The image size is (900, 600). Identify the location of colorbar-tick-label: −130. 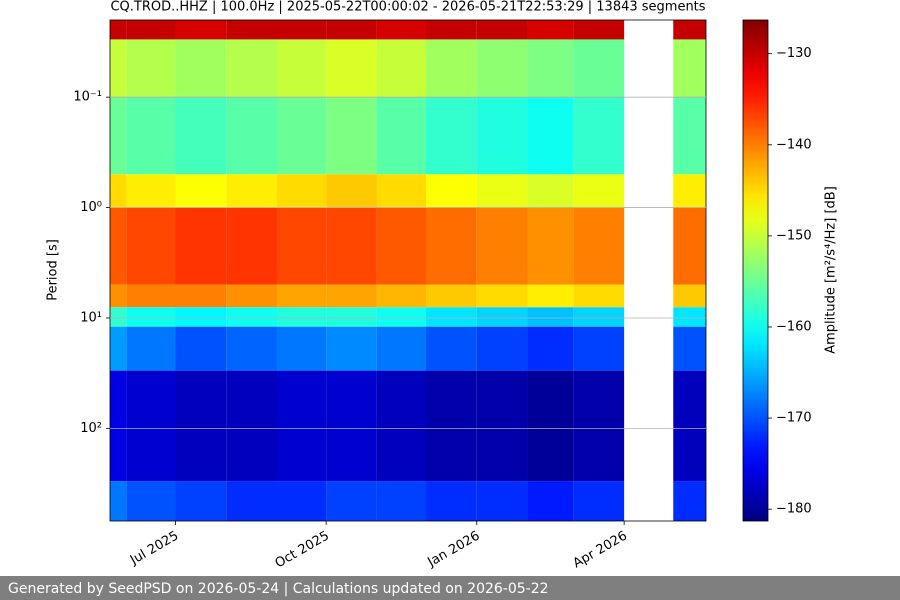
(794, 53).